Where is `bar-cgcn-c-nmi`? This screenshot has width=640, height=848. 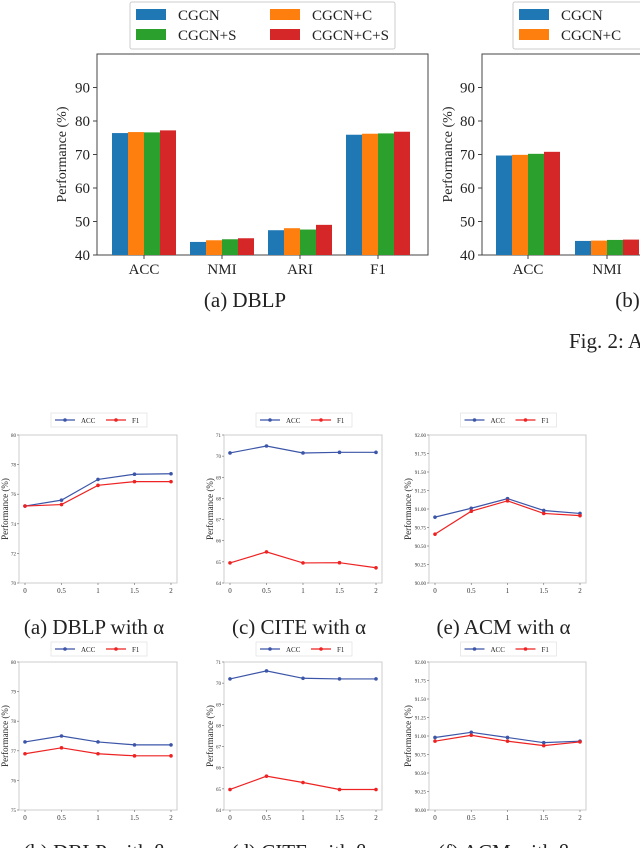
bar-cgcn-c-nmi is located at coordinates (599, 247).